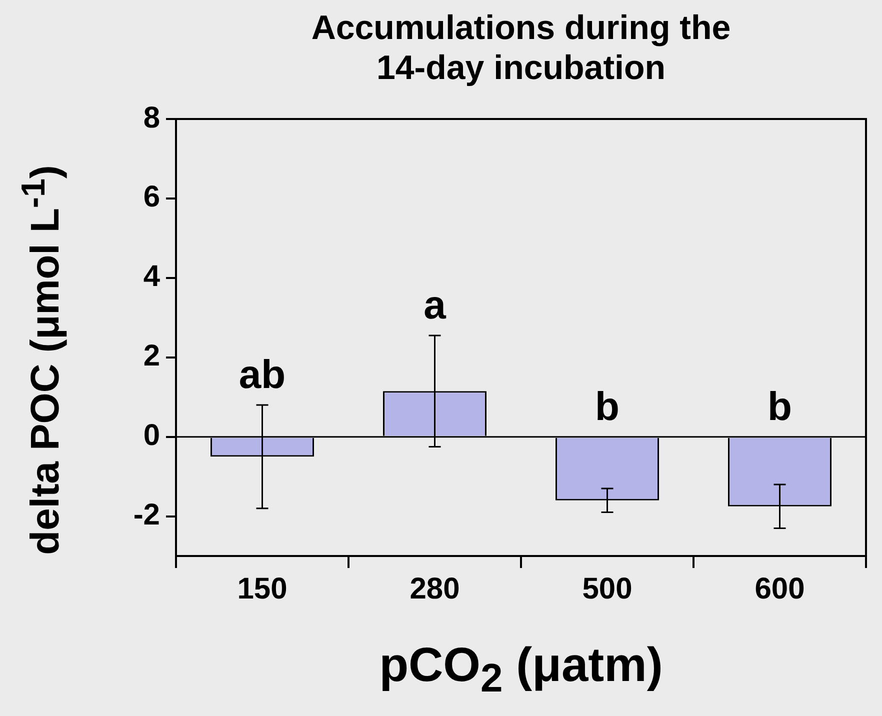  Describe the element at coordinates (151, 277) in the screenshot. I see `y-tick-label: 4` at that location.